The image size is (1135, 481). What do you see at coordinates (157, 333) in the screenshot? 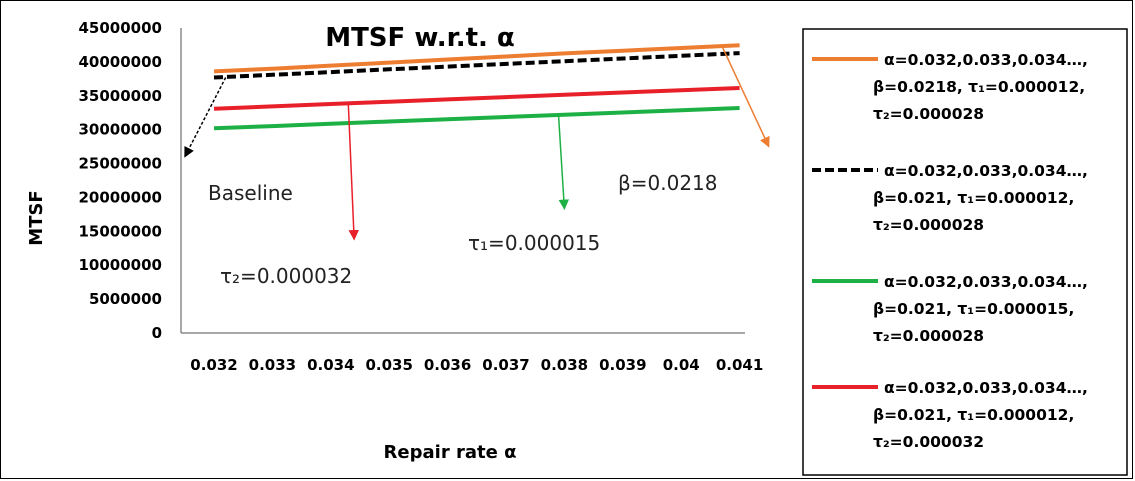
I see `y-tick-label: 0` at bounding box center [157, 333].